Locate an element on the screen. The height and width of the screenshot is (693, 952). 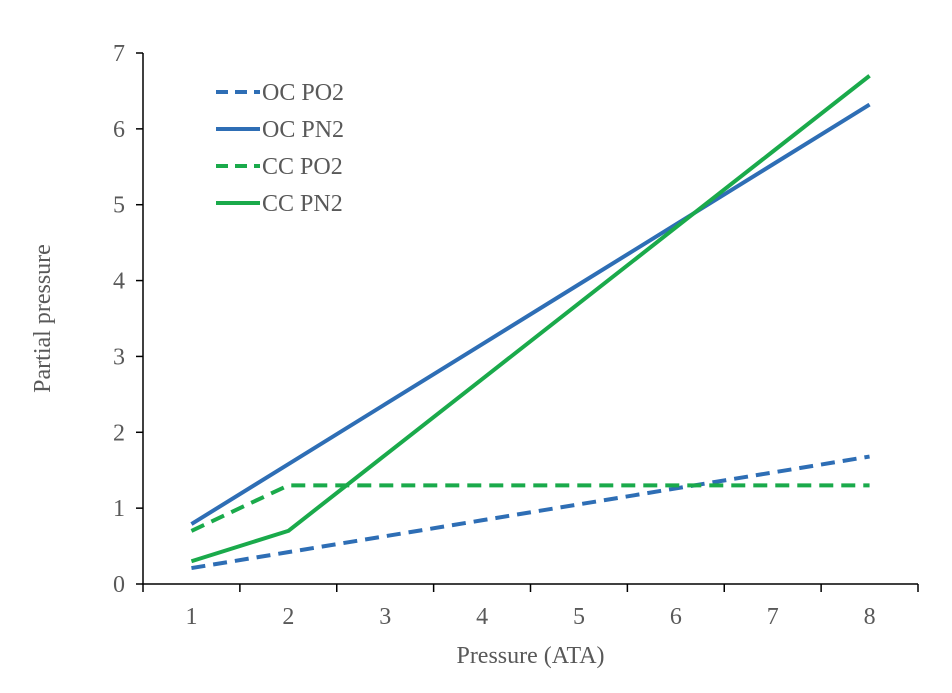
x-axis-title: Pressure (ATA) is located at coordinates (530, 656).